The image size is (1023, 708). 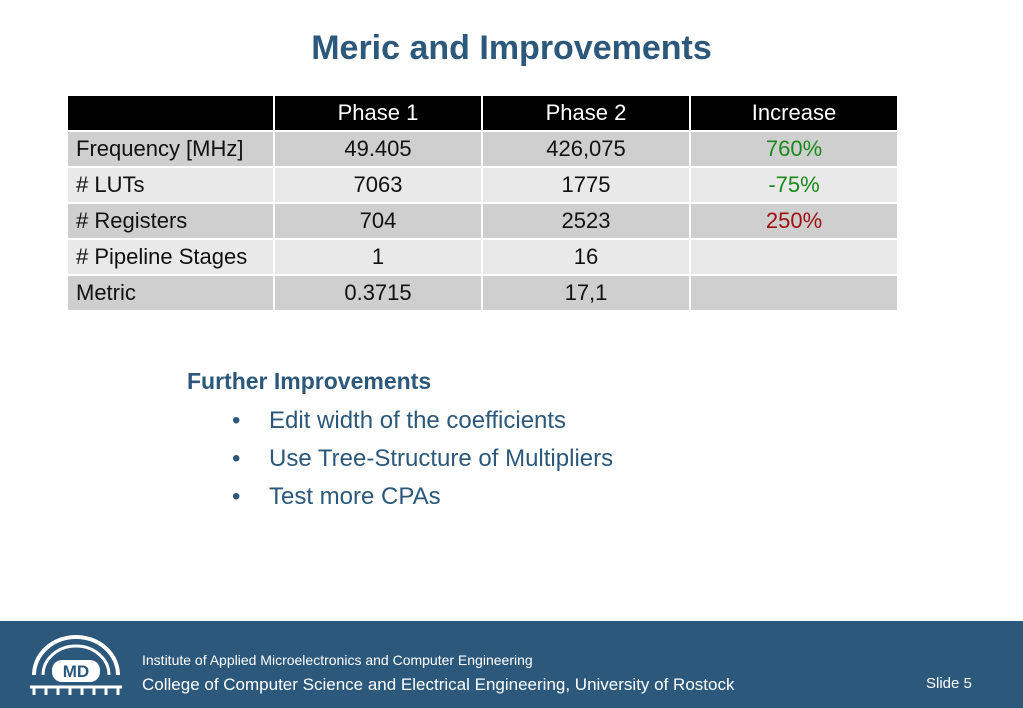 What do you see at coordinates (170, 113) in the screenshot?
I see `header-corner` at bounding box center [170, 113].